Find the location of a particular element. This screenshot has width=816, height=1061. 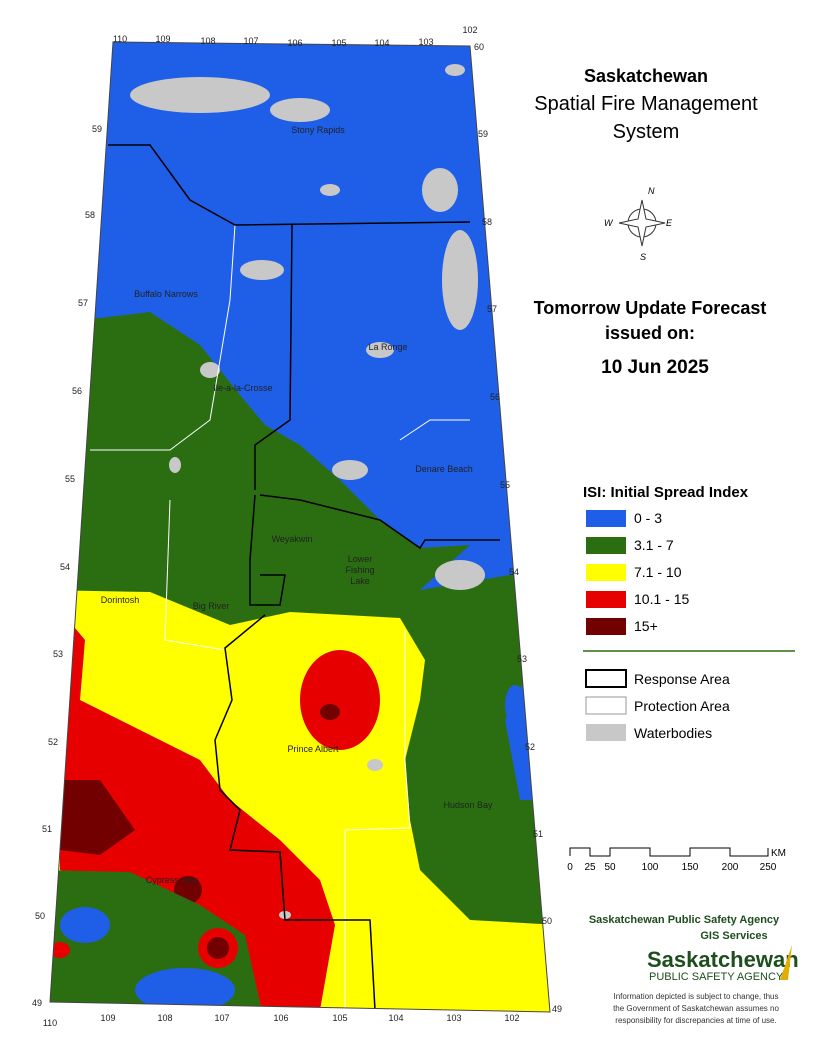

legend: 0 - 3 3.1 - 7 7.1 - 10 10.1 - 15 15+ is located at coordinates (637, 572).